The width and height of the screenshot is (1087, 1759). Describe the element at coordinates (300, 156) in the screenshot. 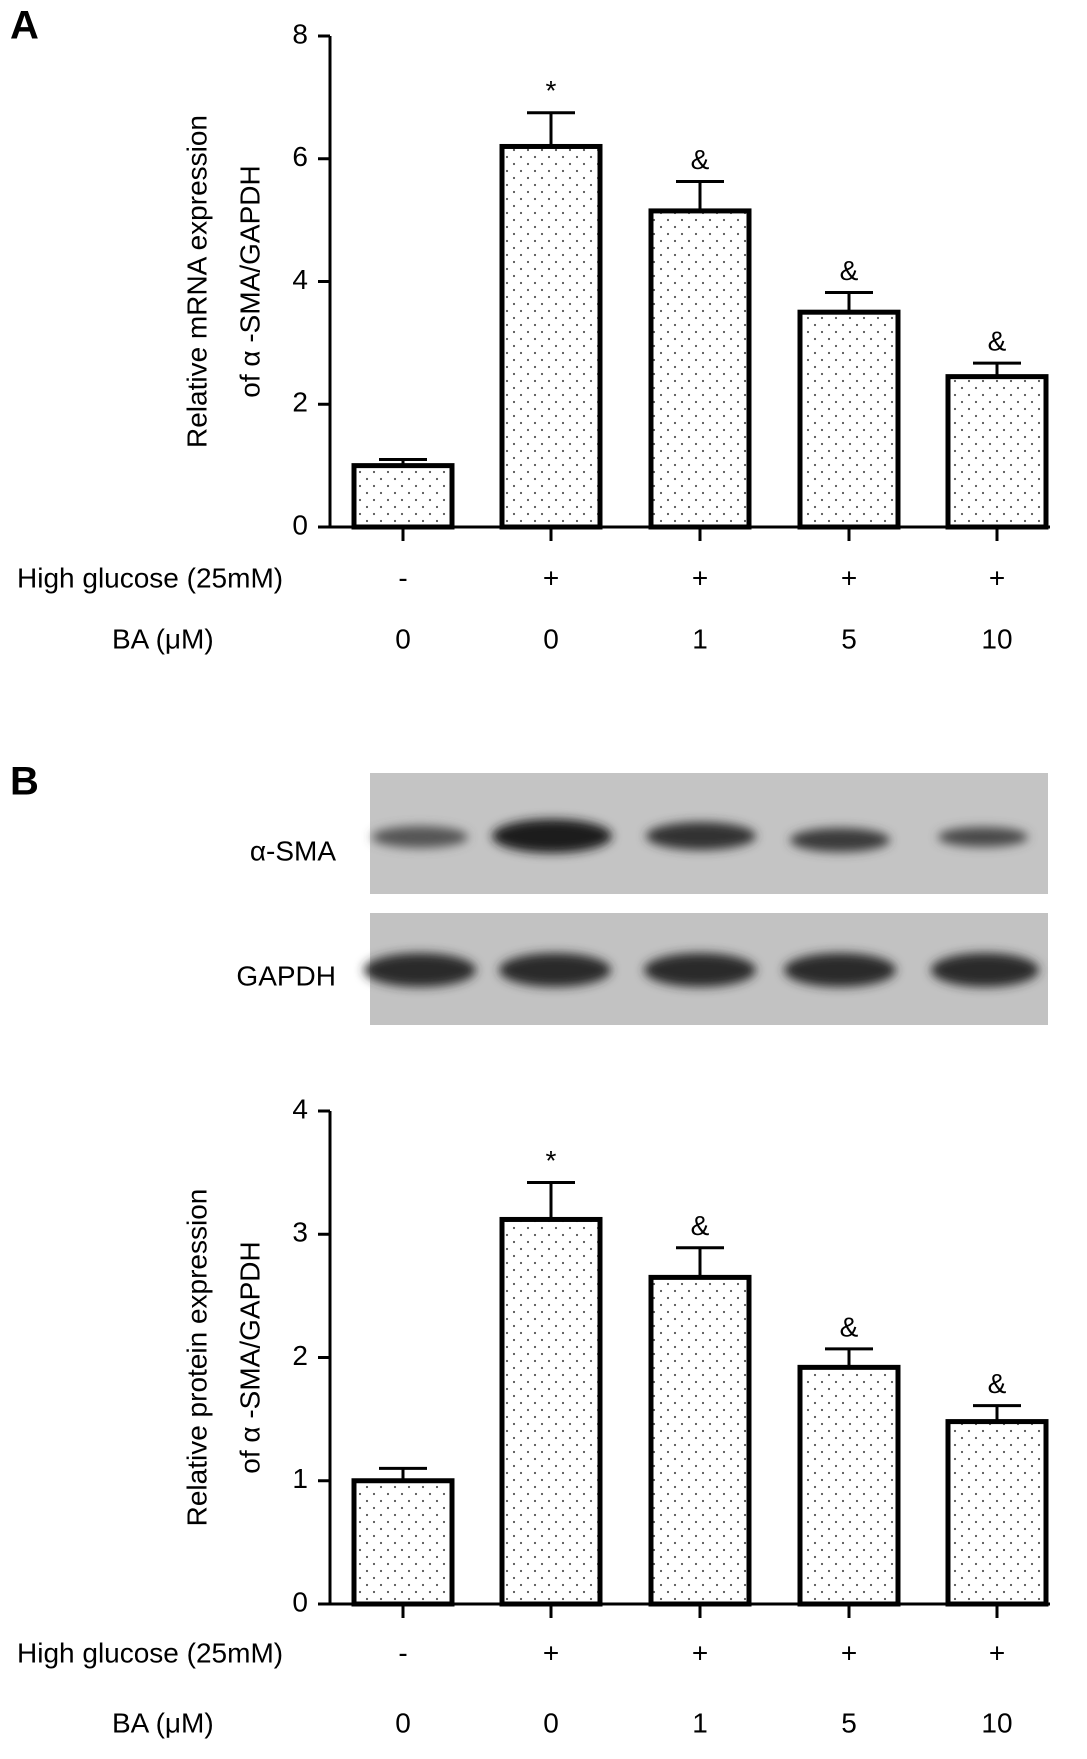

I see `y-tick-label: 6` at that location.